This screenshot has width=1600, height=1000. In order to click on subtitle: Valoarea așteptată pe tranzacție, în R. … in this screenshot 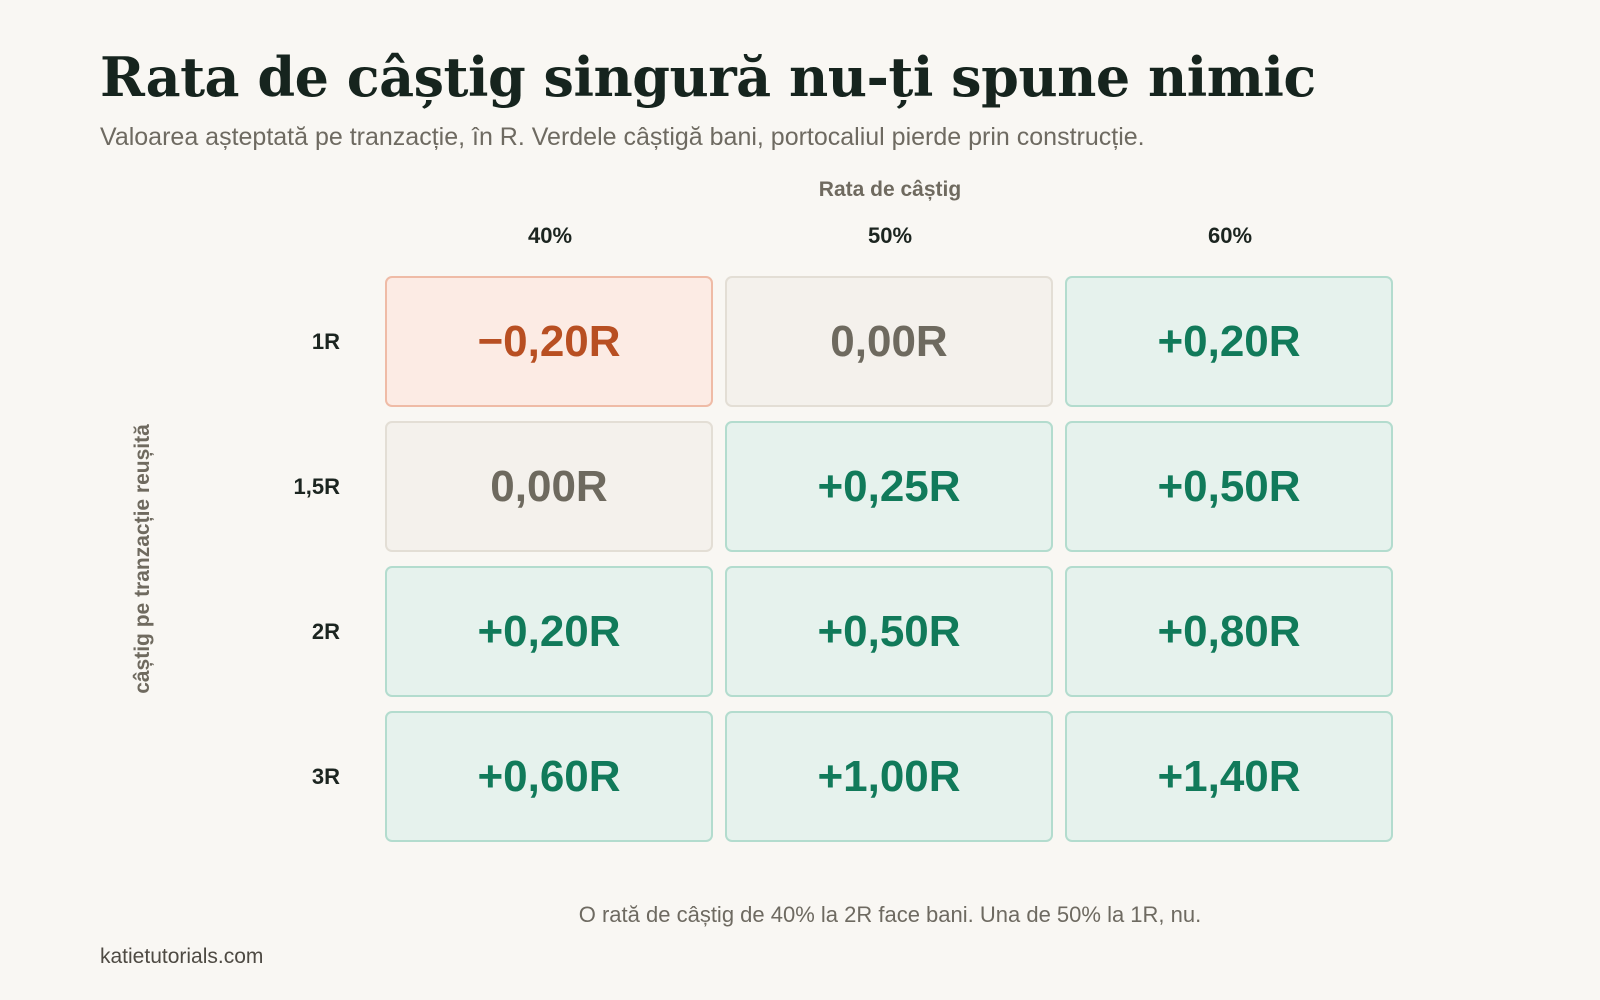, I will do `click(622, 137)`.